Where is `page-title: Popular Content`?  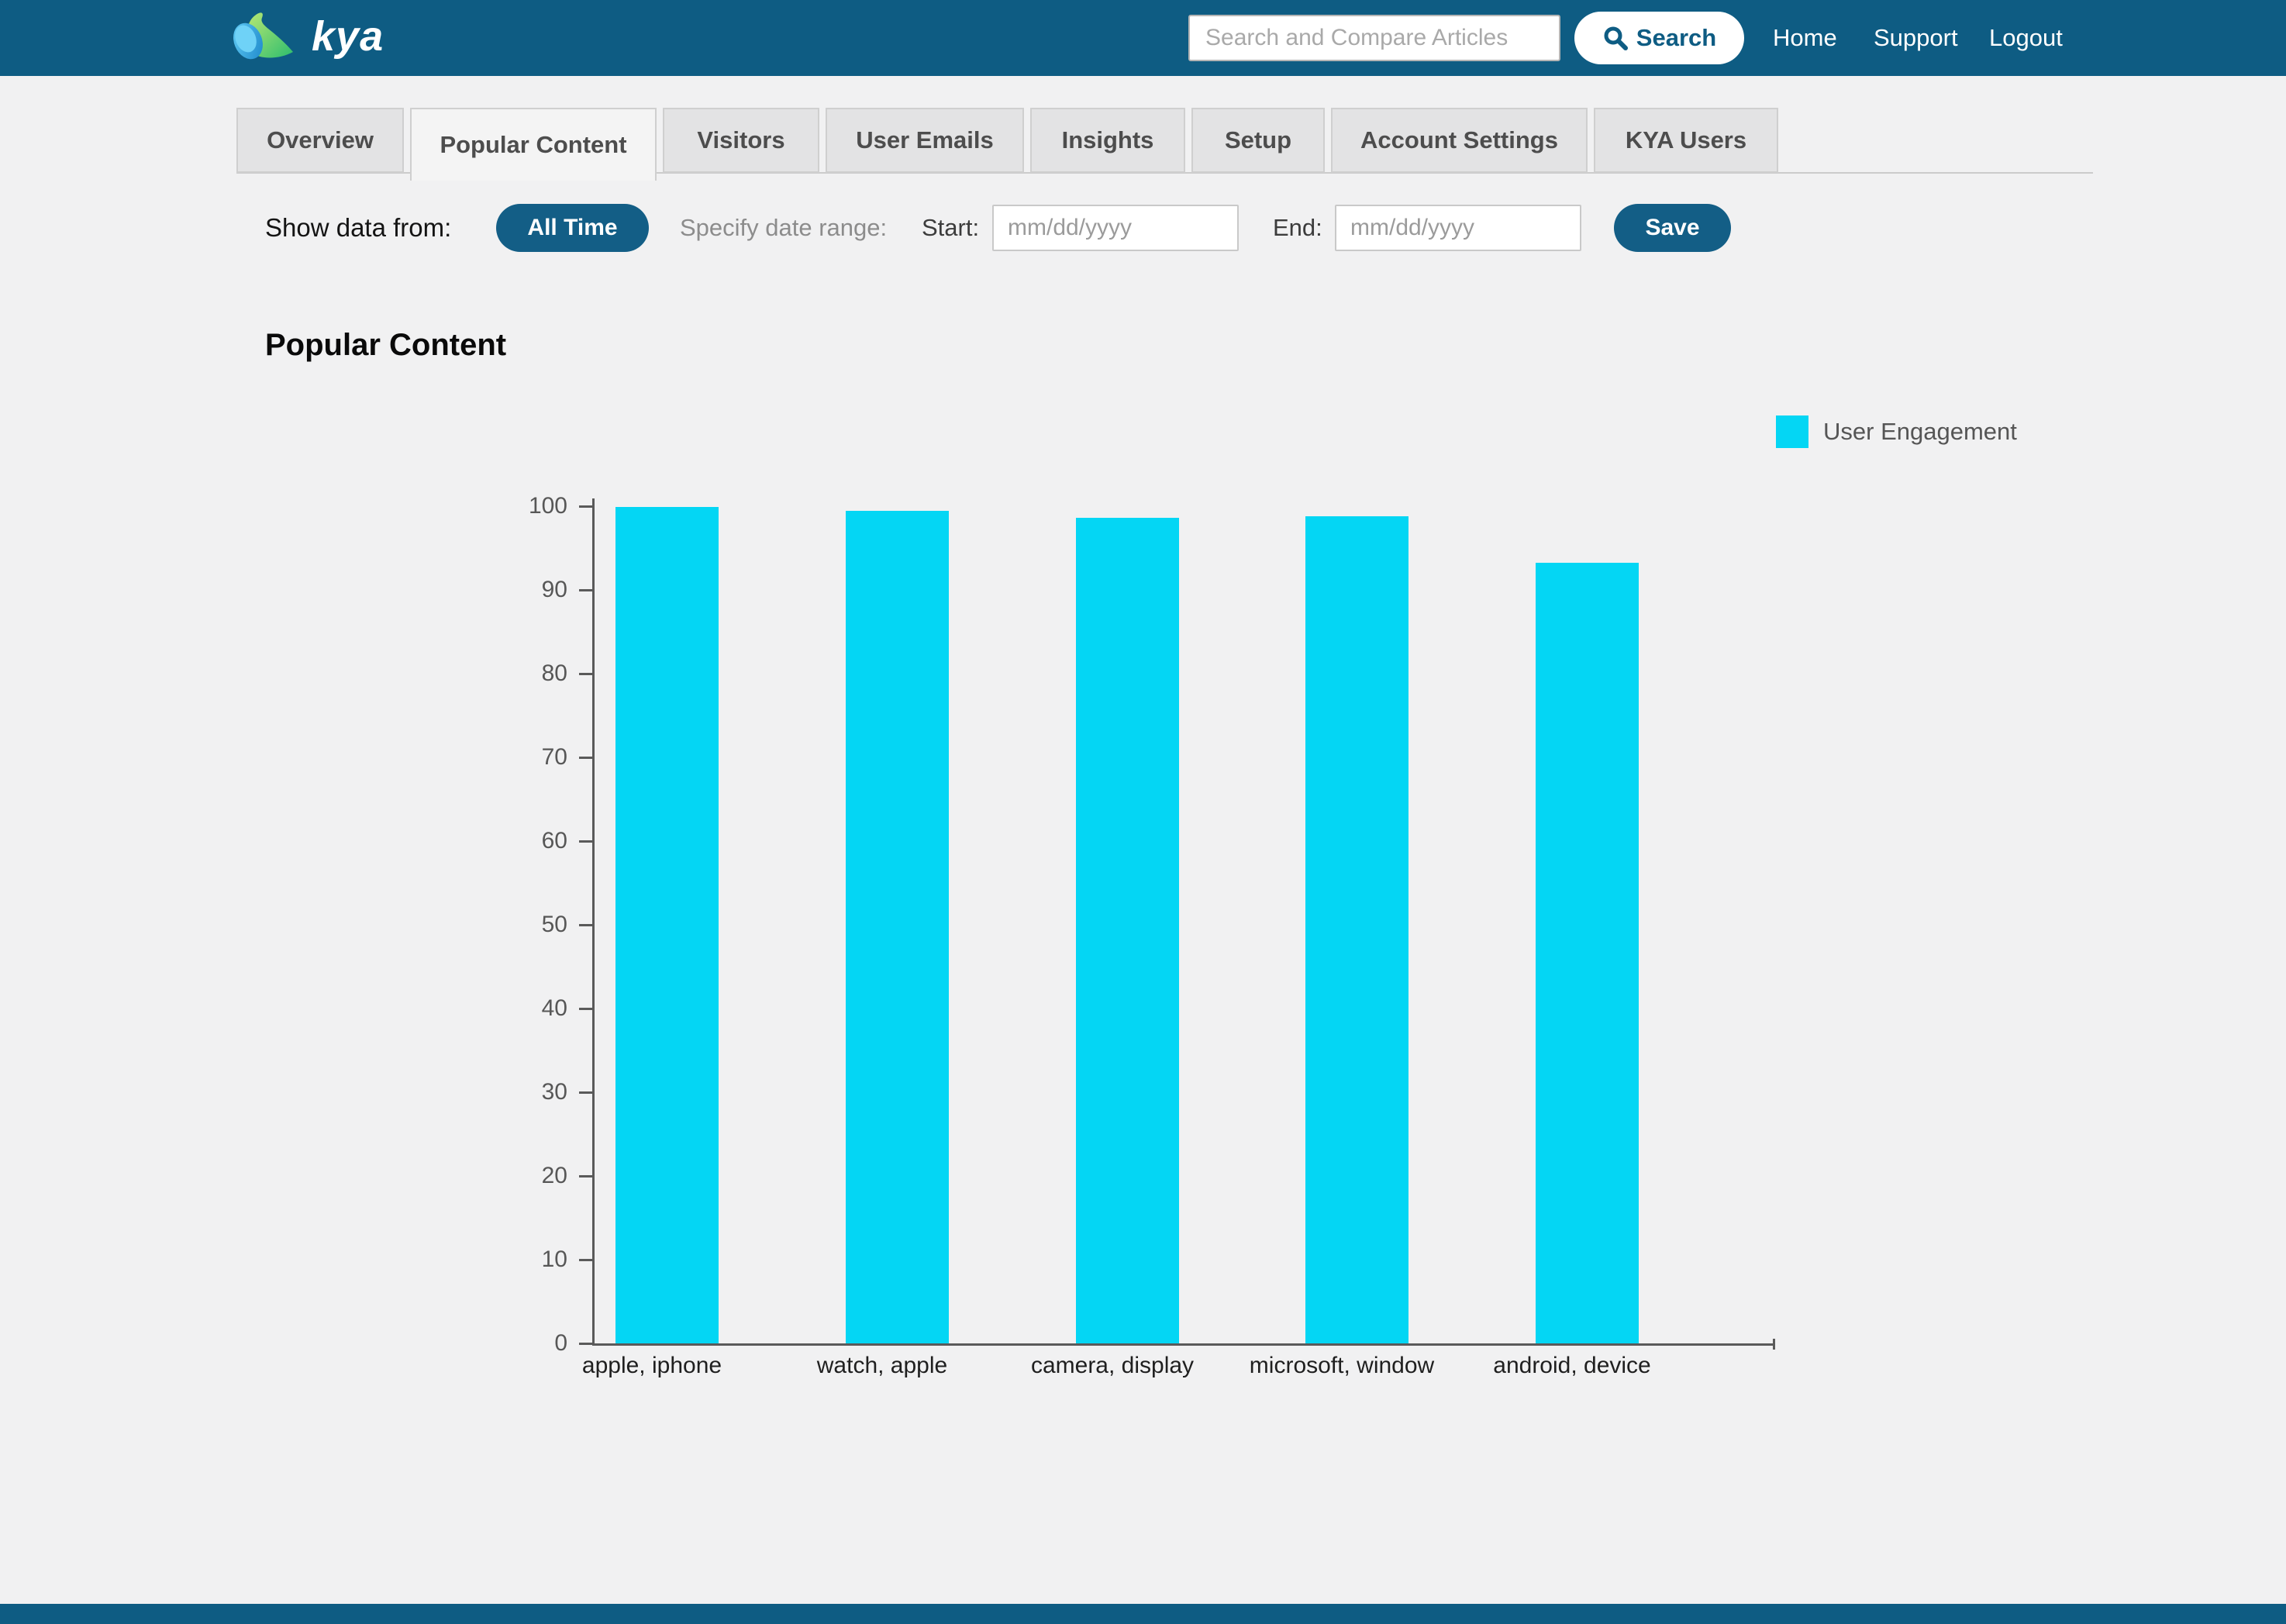
page-title: Popular Content is located at coordinates (386, 345).